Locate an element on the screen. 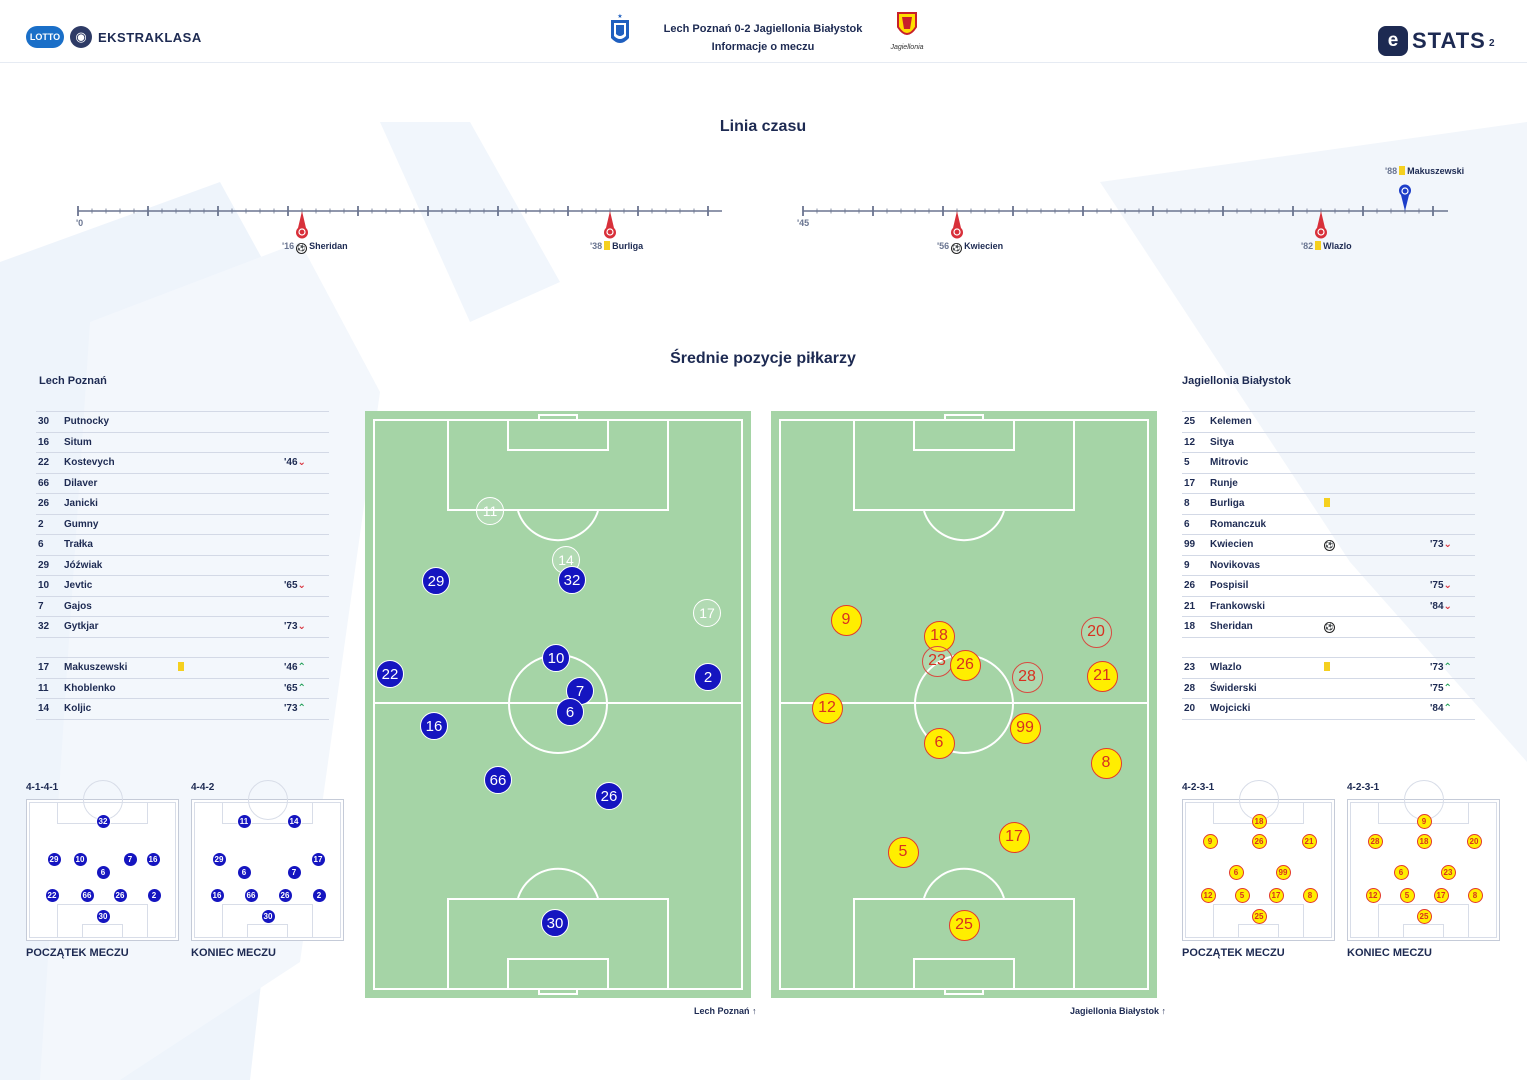 The height and width of the screenshot is (1080, 1527). player-name: Runje is located at coordinates (1224, 483).